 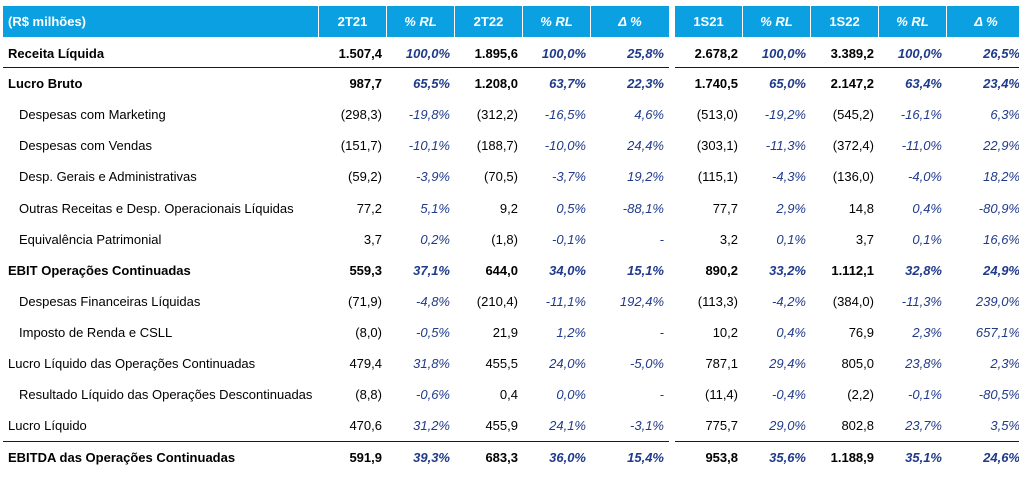 What do you see at coordinates (489, 456) in the screenshot?
I see `value-cell: 683,3` at bounding box center [489, 456].